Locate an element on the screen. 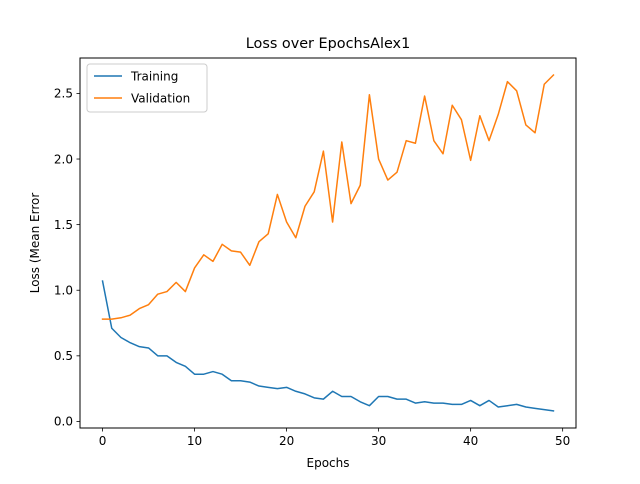 Image resolution: width=640 pixels, height=484 pixels. x-tick-label: 20 is located at coordinates (286, 441).